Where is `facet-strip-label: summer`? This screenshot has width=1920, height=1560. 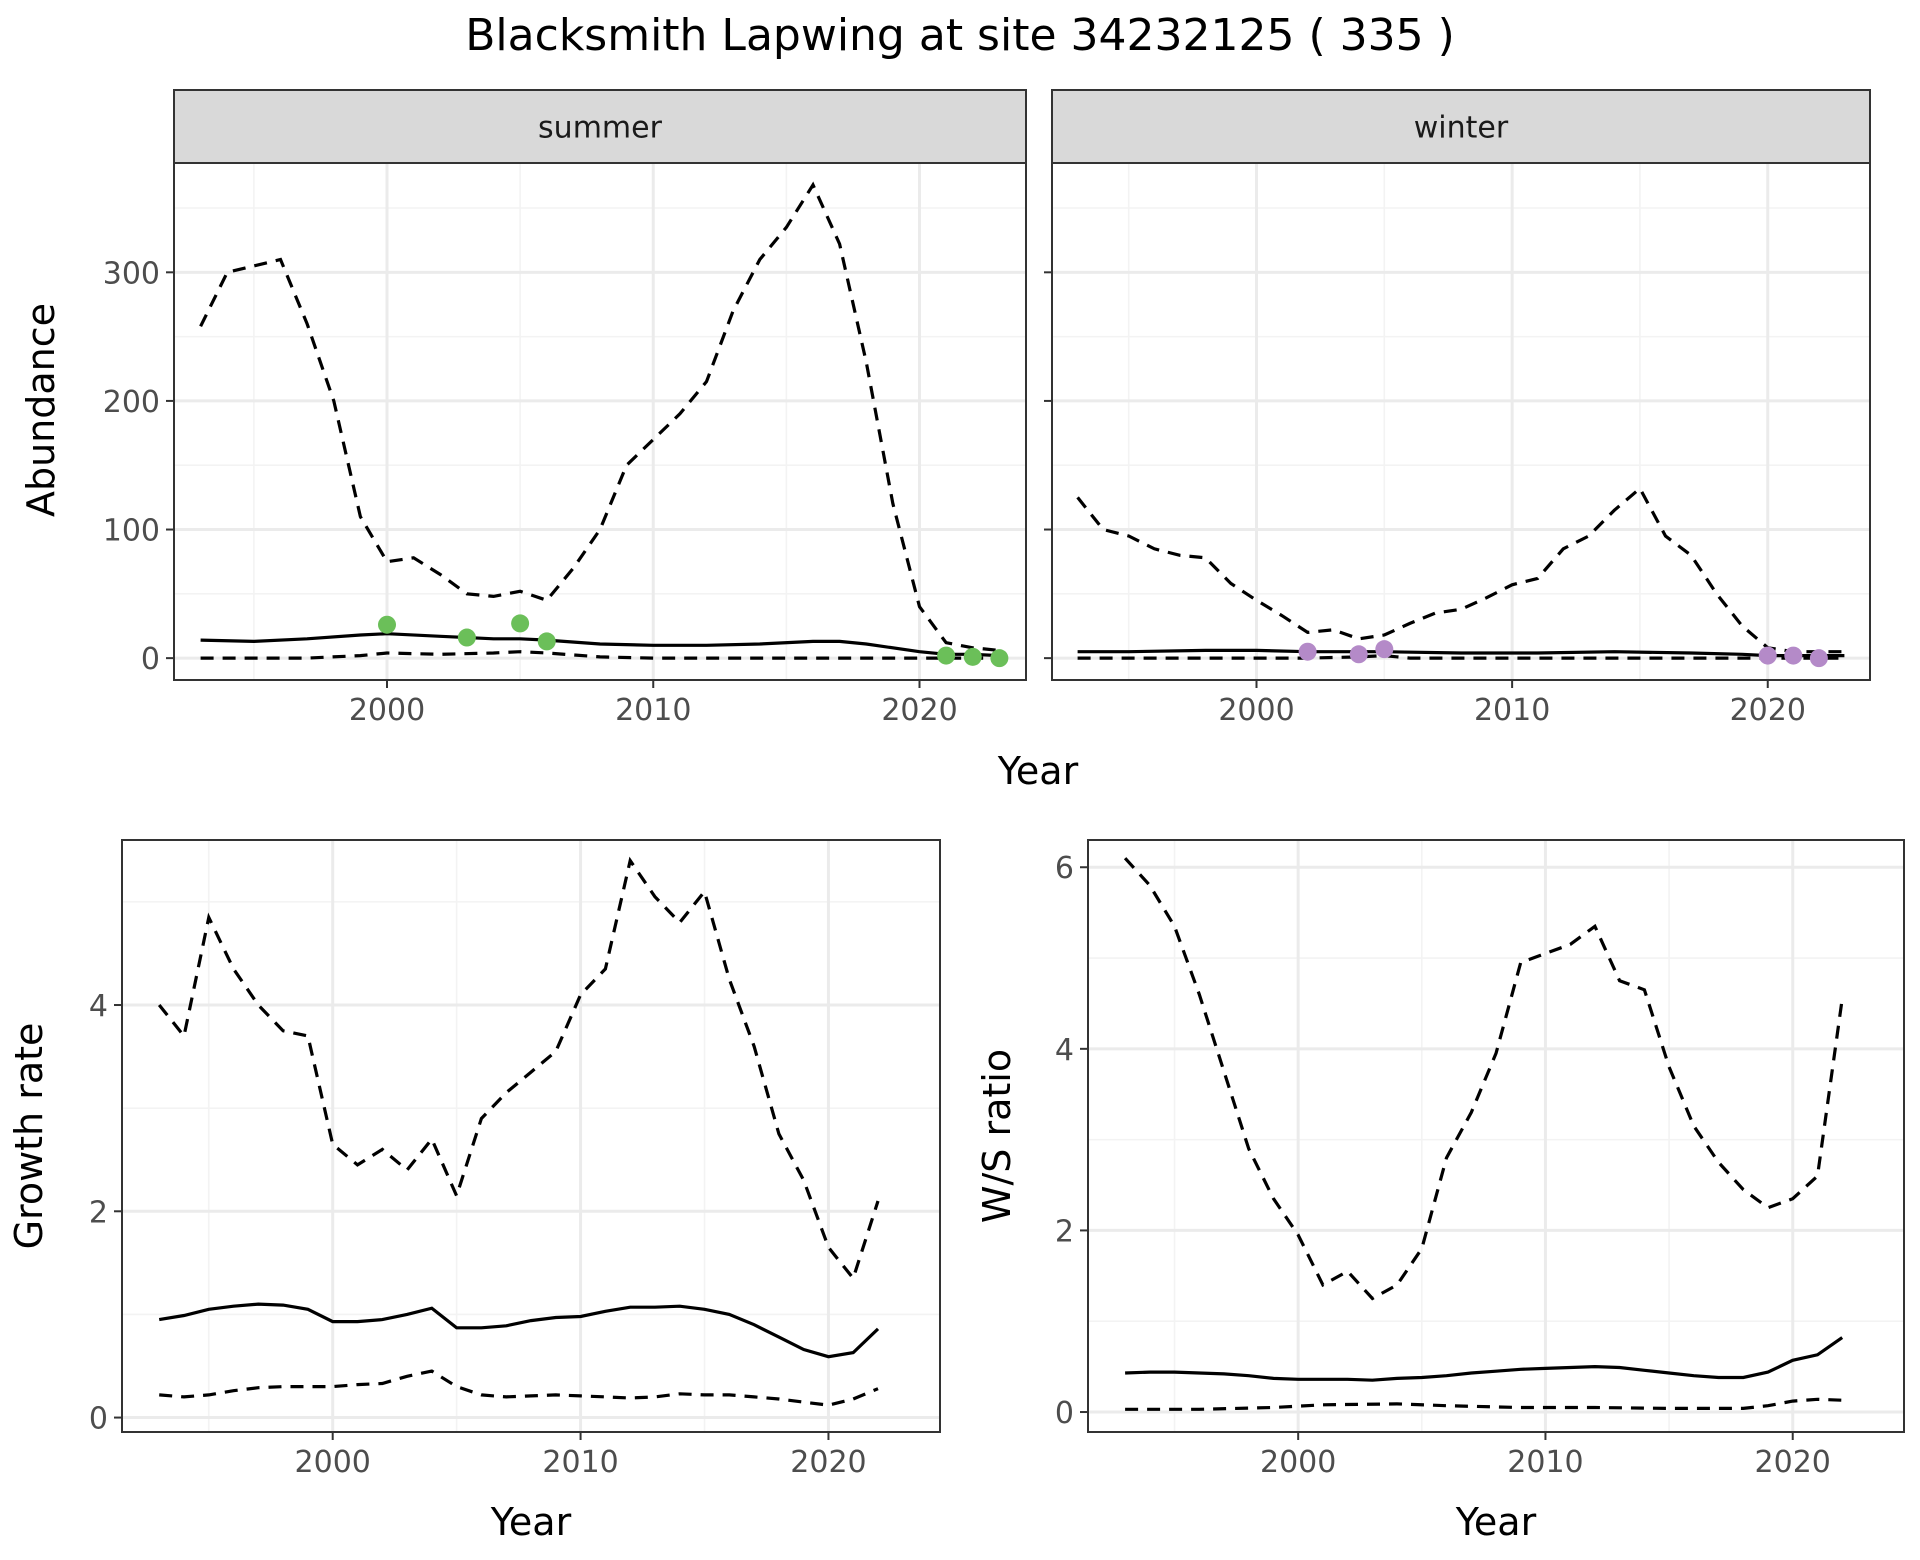 facet-strip-label: summer is located at coordinates (600, 128).